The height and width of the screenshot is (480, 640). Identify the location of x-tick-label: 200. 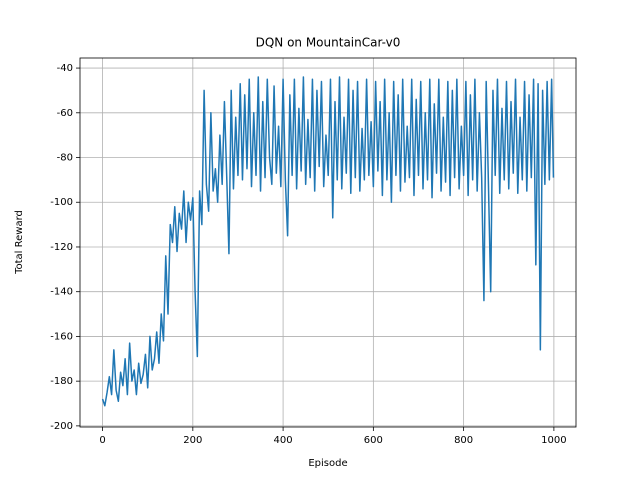
(192, 440).